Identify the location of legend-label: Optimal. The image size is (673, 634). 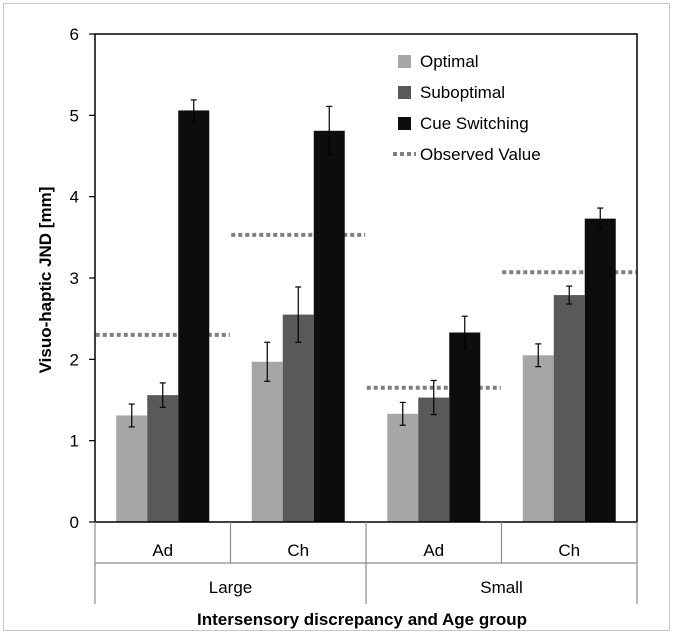
(449, 61).